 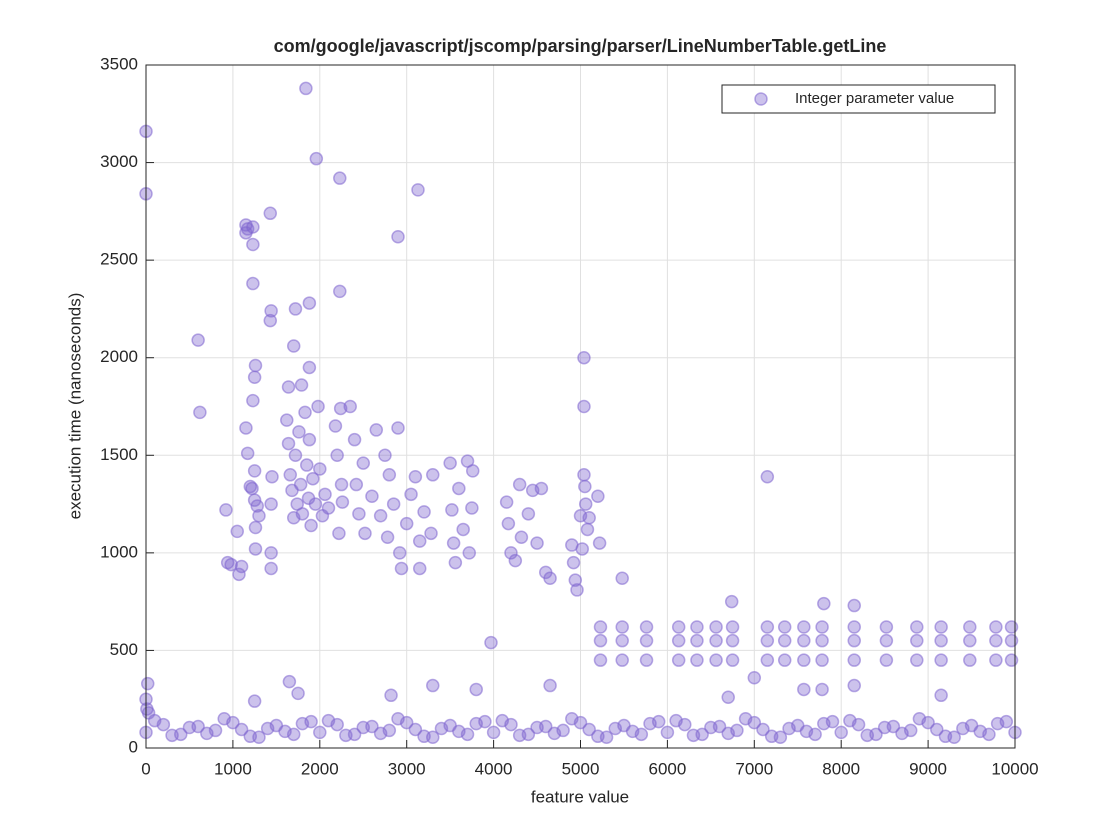 I want to click on y-tick-label: 500, so click(x=124, y=649).